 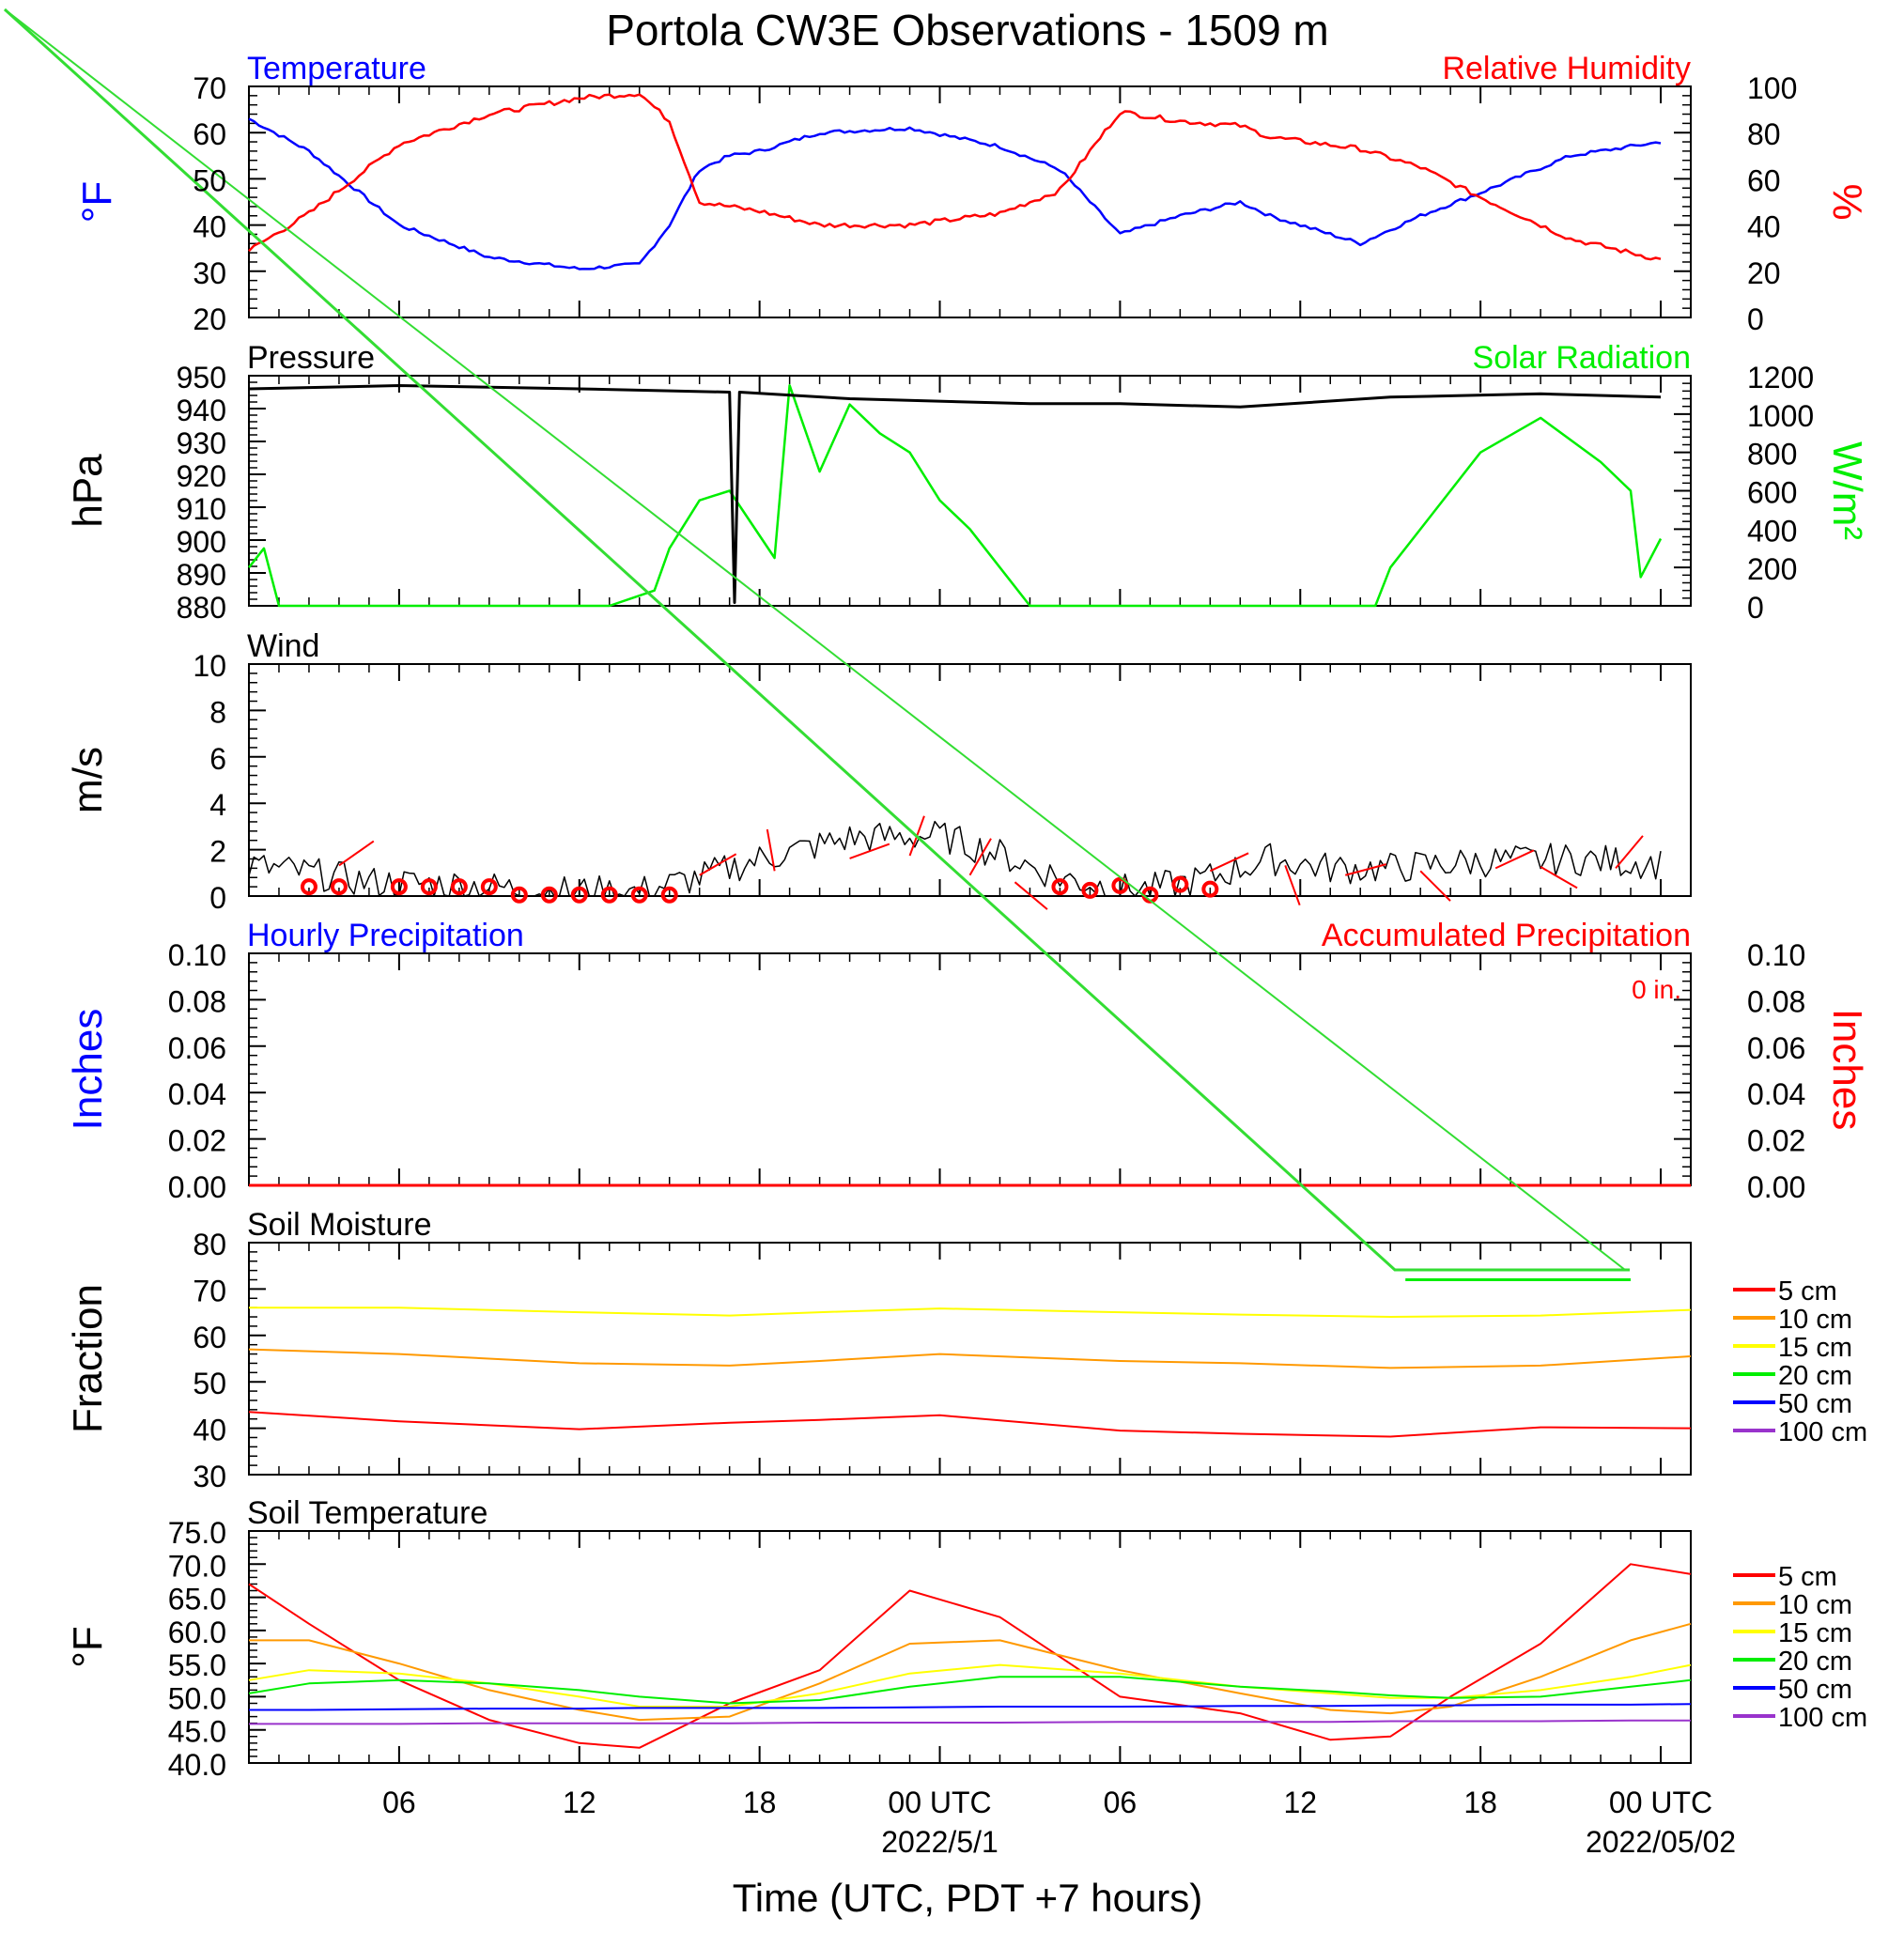 I want to click on y-tick-label-left: 65.0, so click(x=197, y=1600).